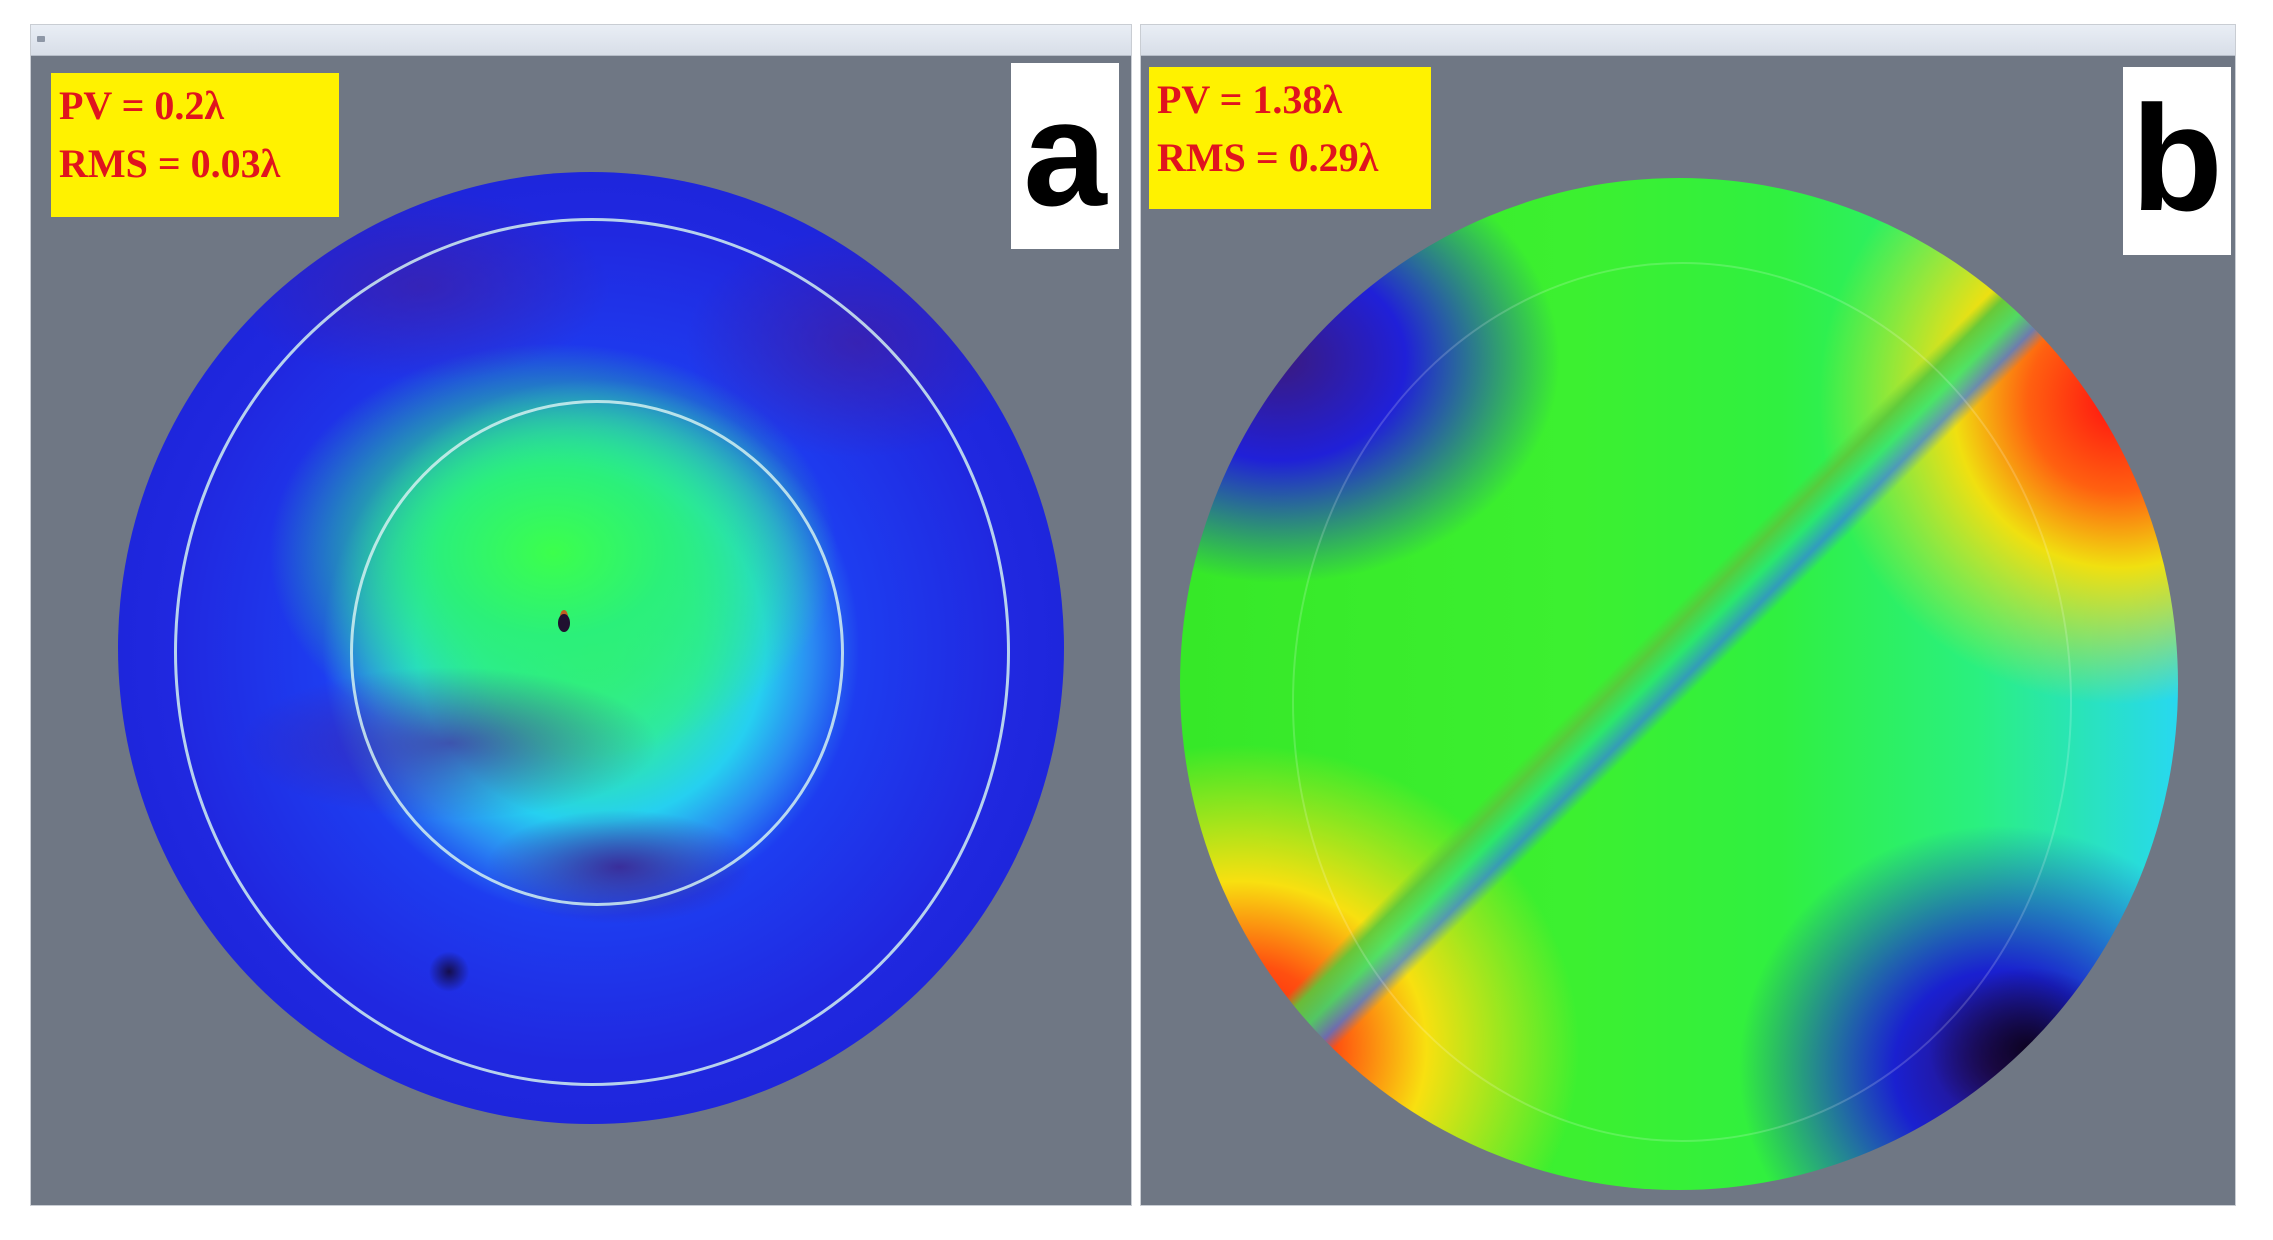  Describe the element at coordinates (564, 623) in the screenshot. I see `center-marker` at that location.